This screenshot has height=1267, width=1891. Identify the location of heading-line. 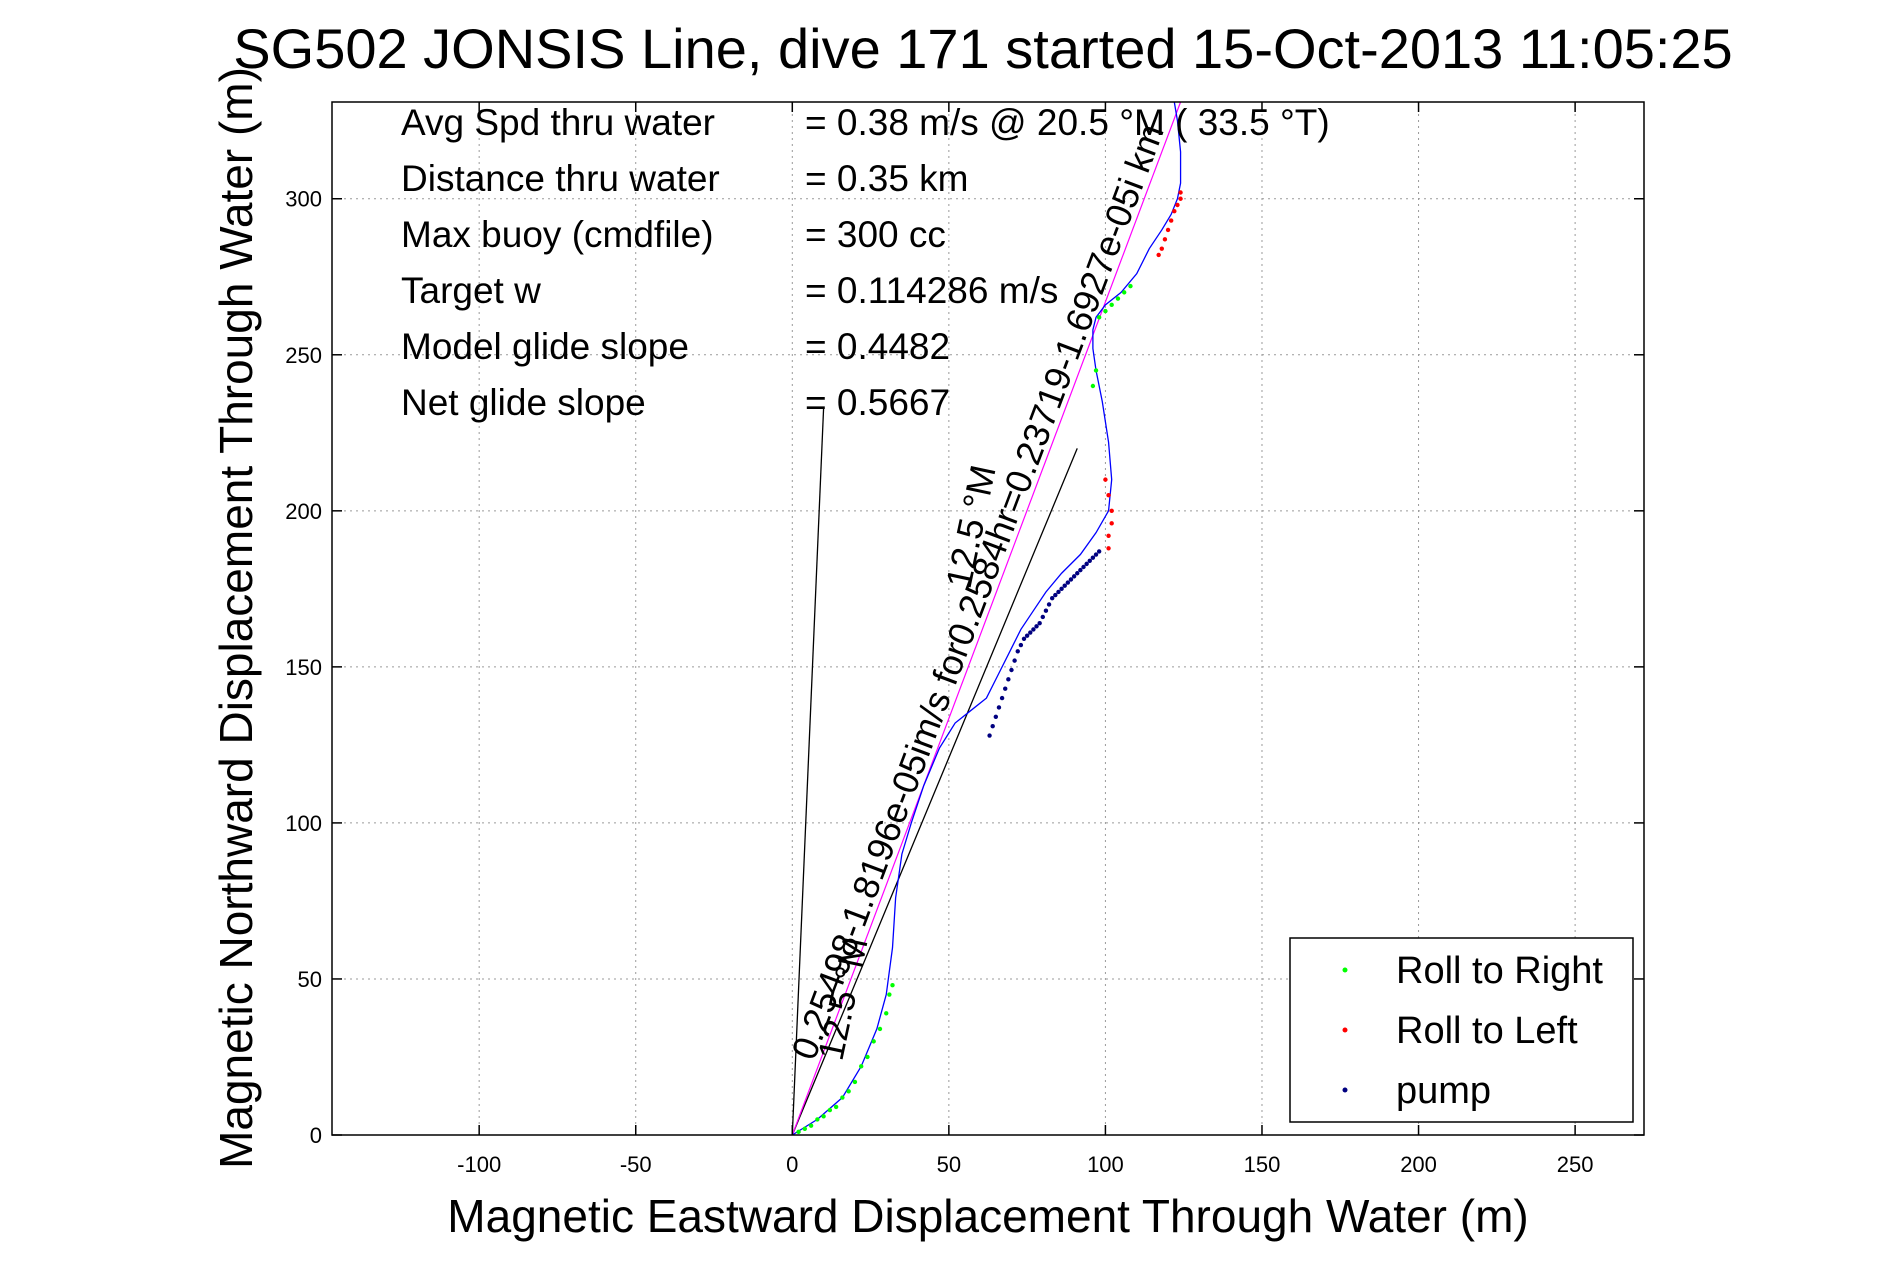
(934, 792).